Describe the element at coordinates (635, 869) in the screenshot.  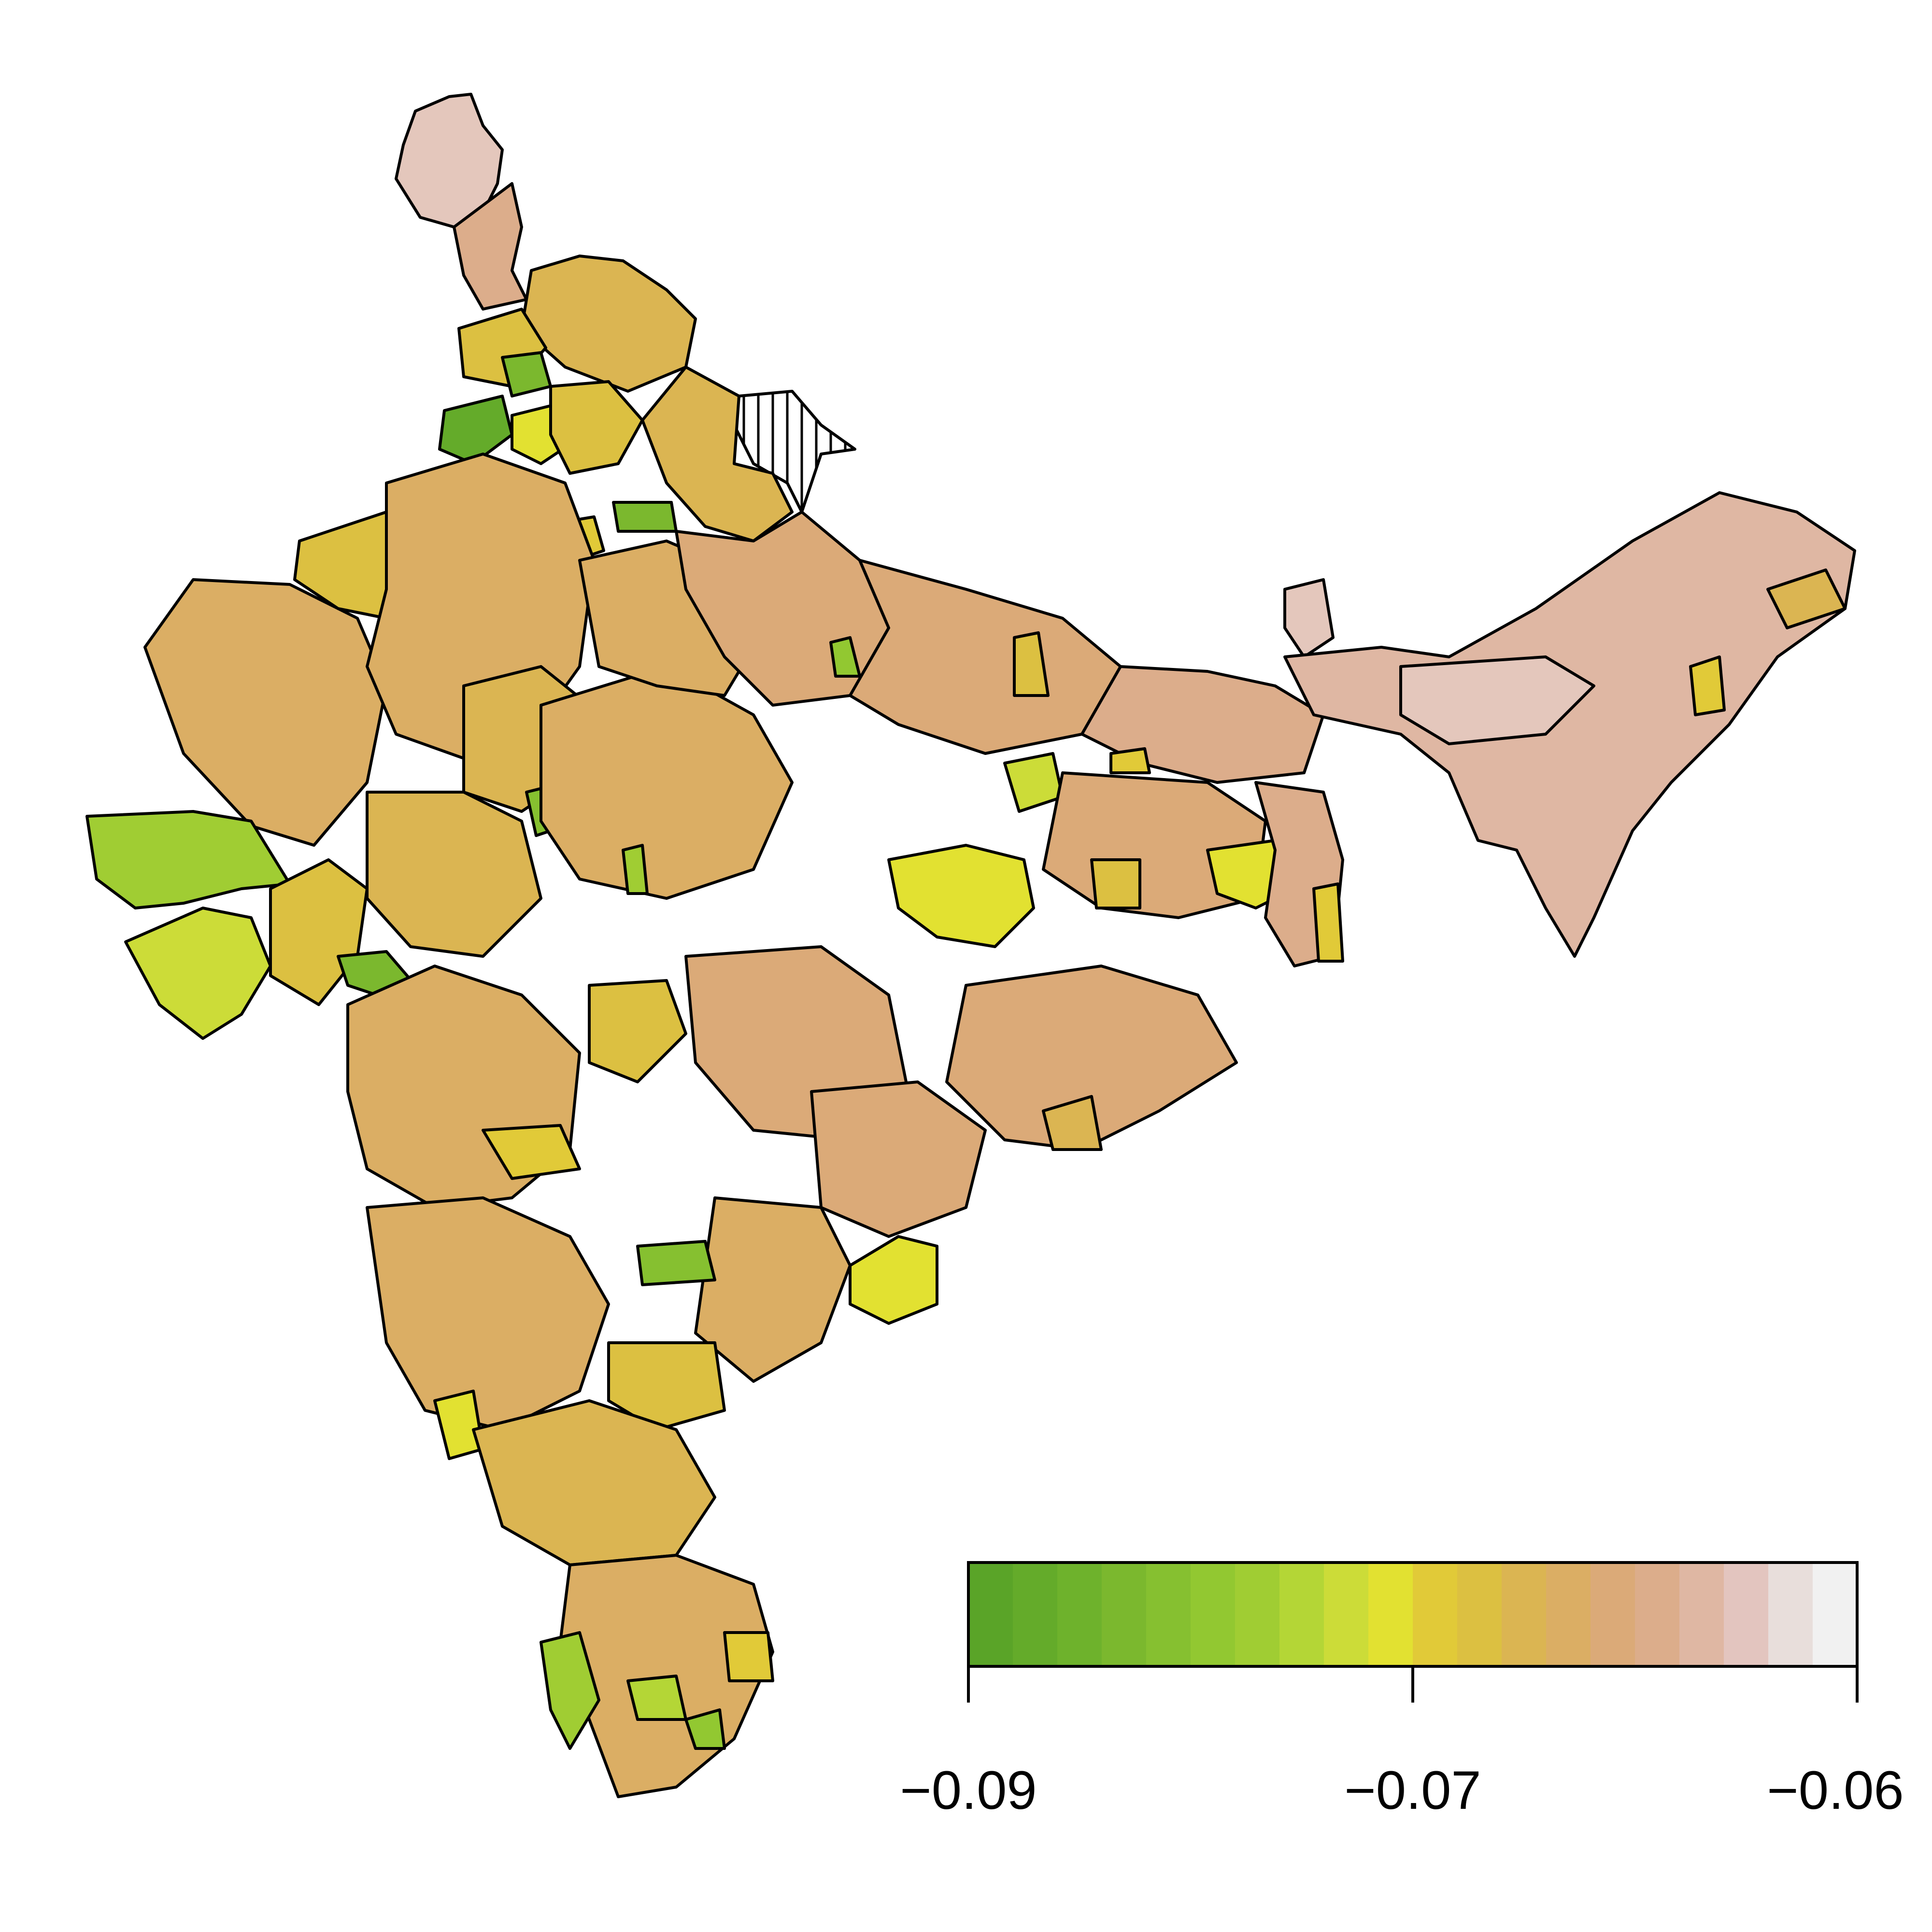
I see `region-mp-green-small` at that location.